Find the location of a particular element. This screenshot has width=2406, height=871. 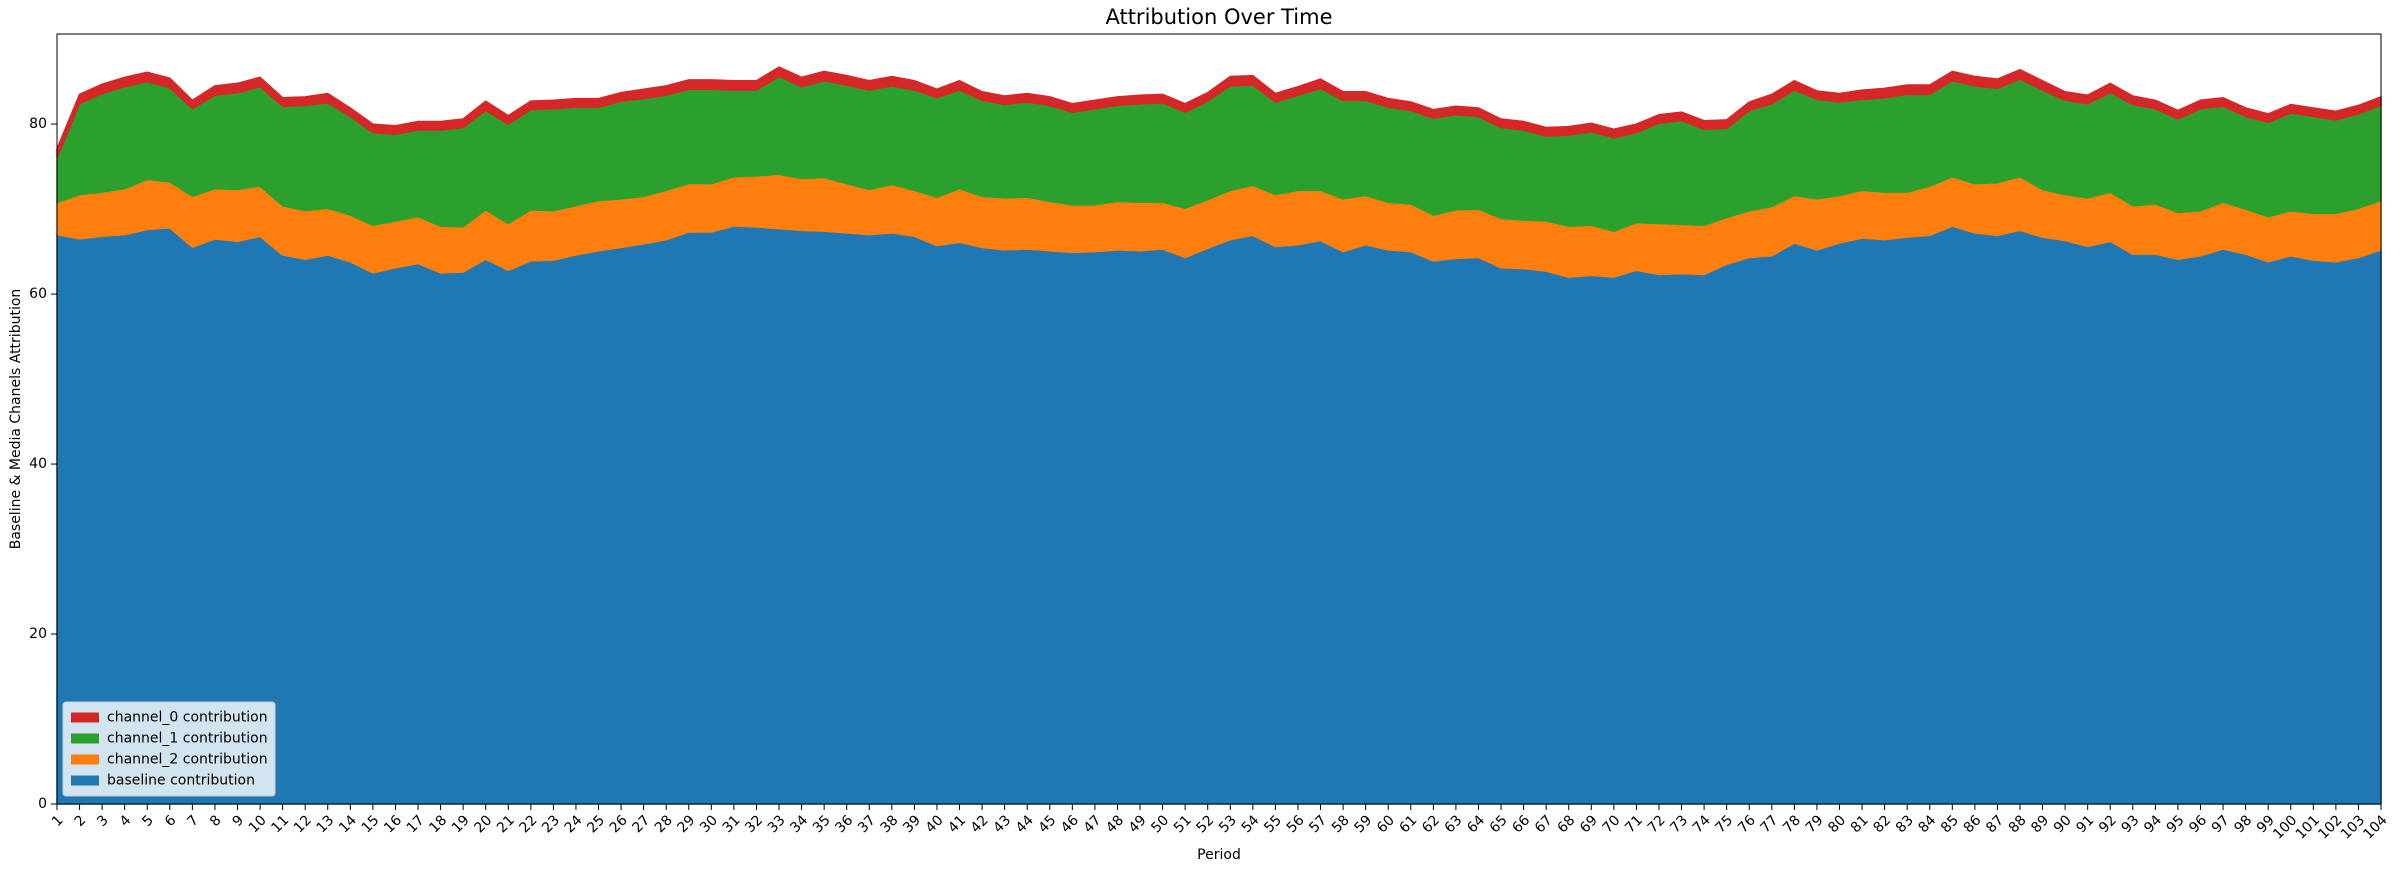

x-tick-label: 18 is located at coordinates (438, 824).